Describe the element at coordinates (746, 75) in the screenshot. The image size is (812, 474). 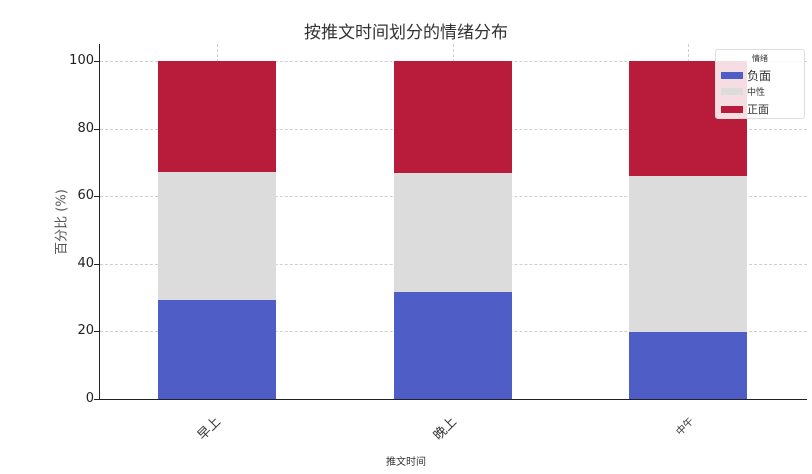
I see `legend-item-negative: 负面` at that location.